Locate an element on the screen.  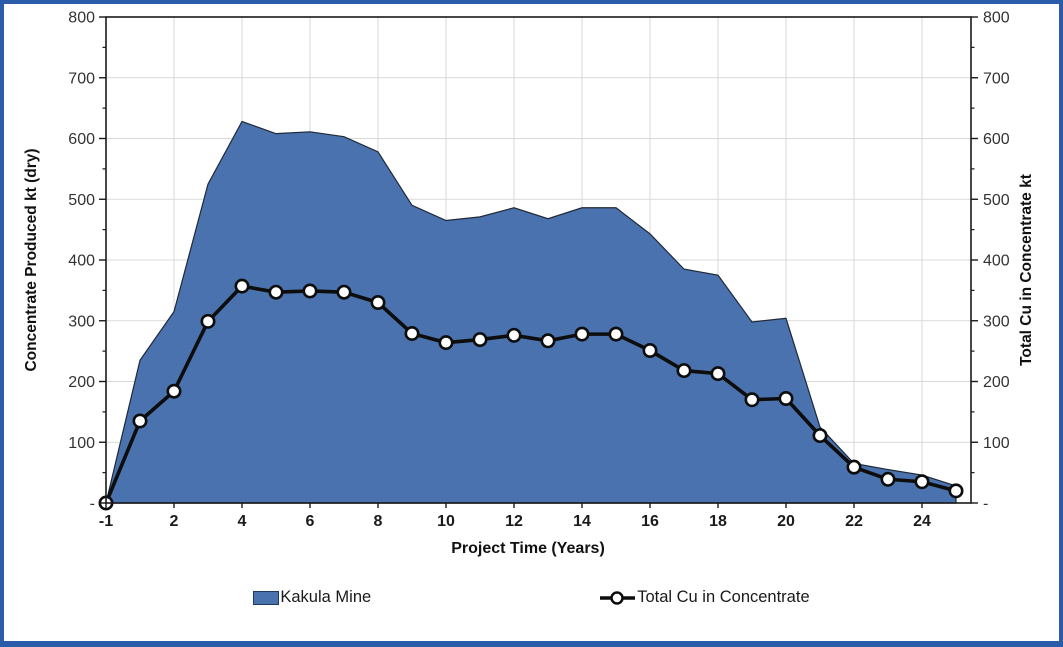
legend-item-total-cu: Total Cu in Concentrate is located at coordinates (704, 597).